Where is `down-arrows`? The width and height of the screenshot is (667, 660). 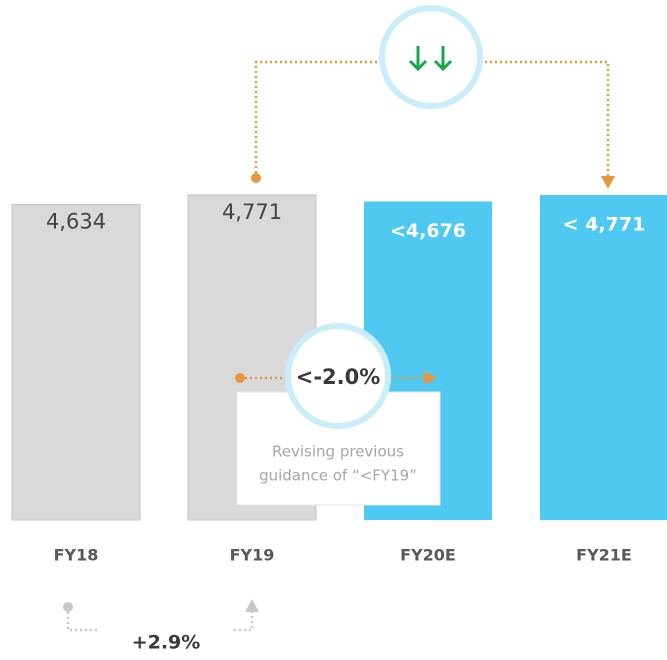 down-arrows is located at coordinates (430, 59).